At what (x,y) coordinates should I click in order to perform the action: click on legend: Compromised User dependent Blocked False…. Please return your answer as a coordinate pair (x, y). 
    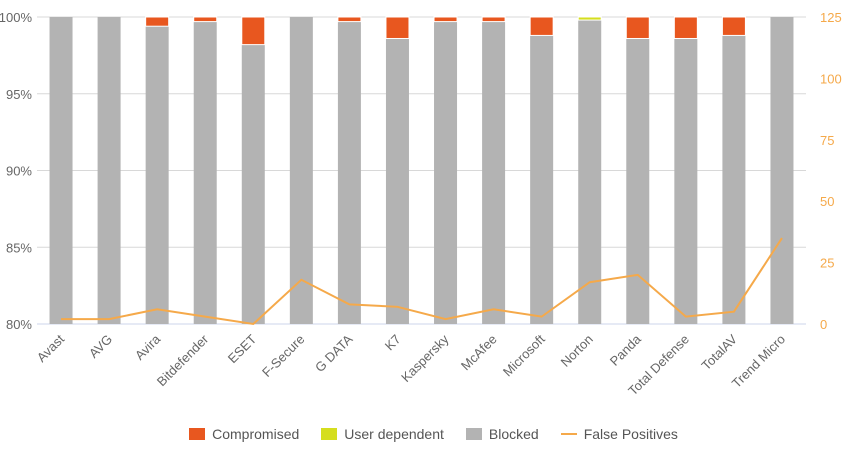
    Looking at the image, I should click on (433, 434).